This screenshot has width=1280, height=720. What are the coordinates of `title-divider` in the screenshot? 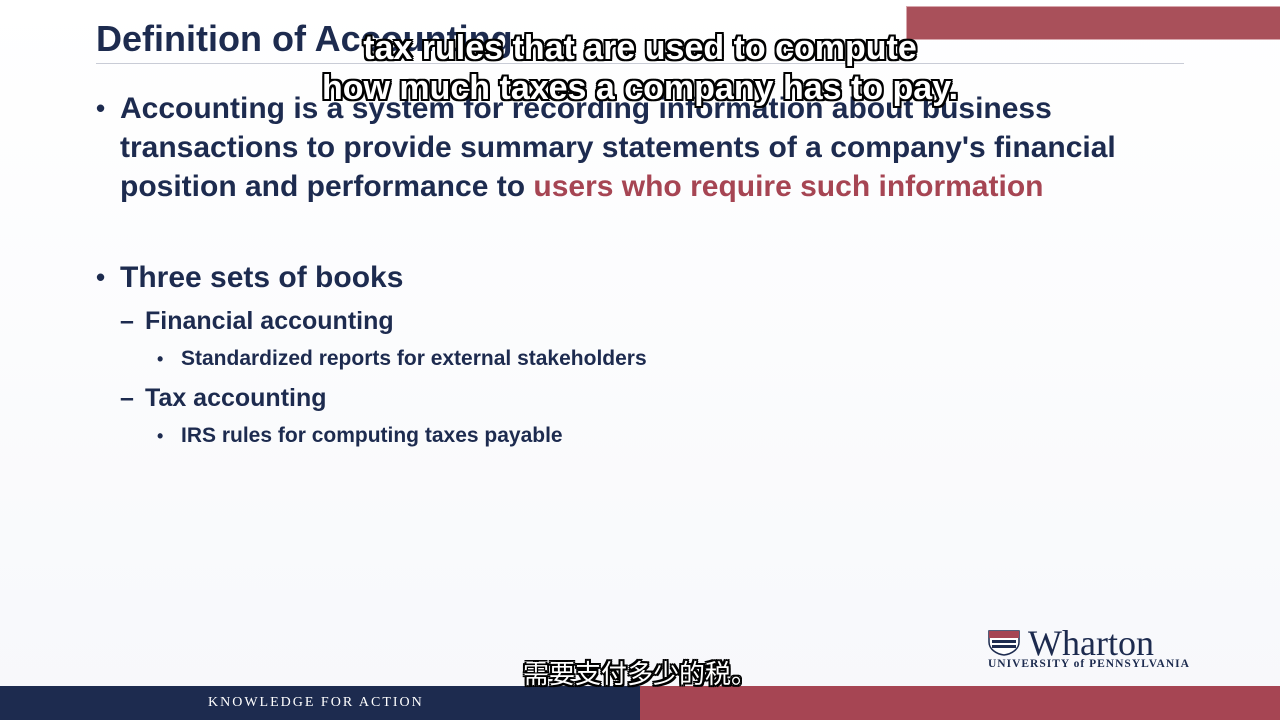 It's located at (640, 63).